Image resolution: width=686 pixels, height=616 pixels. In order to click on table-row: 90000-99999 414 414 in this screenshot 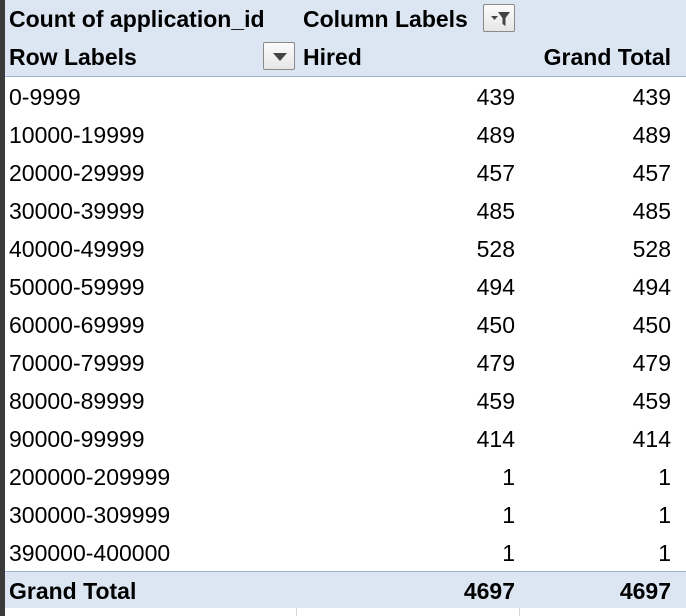, I will do `click(345, 439)`.